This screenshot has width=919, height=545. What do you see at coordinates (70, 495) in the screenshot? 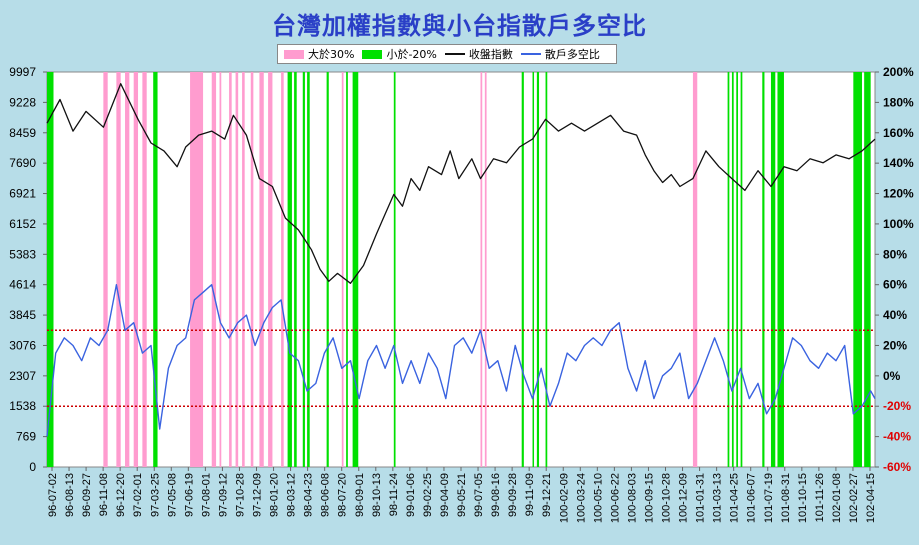
I see `x-tick-label: 96-08-13` at bounding box center [70, 495].